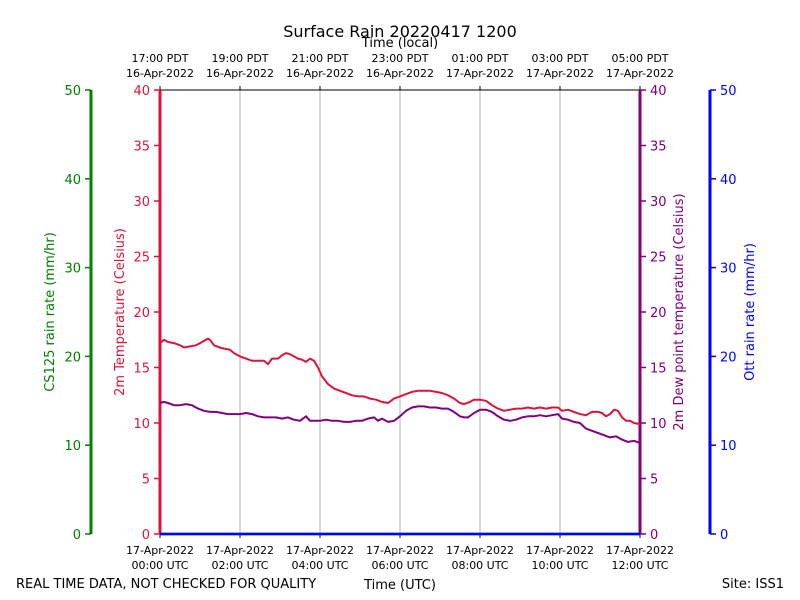 Image resolution: width=800 pixels, height=600 pixels. What do you see at coordinates (399, 585) in the screenshot?
I see `bottom-axis-label: Time (UTC)` at bounding box center [399, 585].